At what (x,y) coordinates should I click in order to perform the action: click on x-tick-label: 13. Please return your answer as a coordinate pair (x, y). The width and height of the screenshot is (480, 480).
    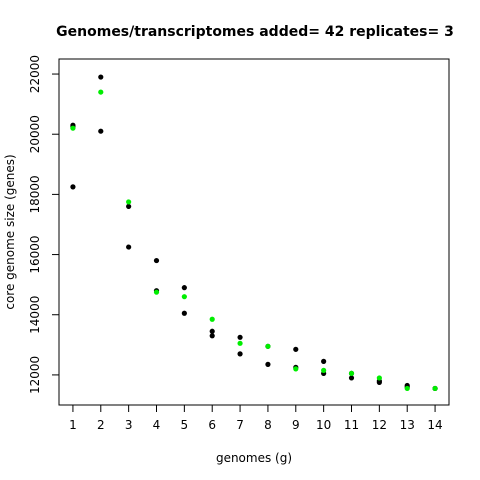
    Looking at the image, I should click on (407, 425).